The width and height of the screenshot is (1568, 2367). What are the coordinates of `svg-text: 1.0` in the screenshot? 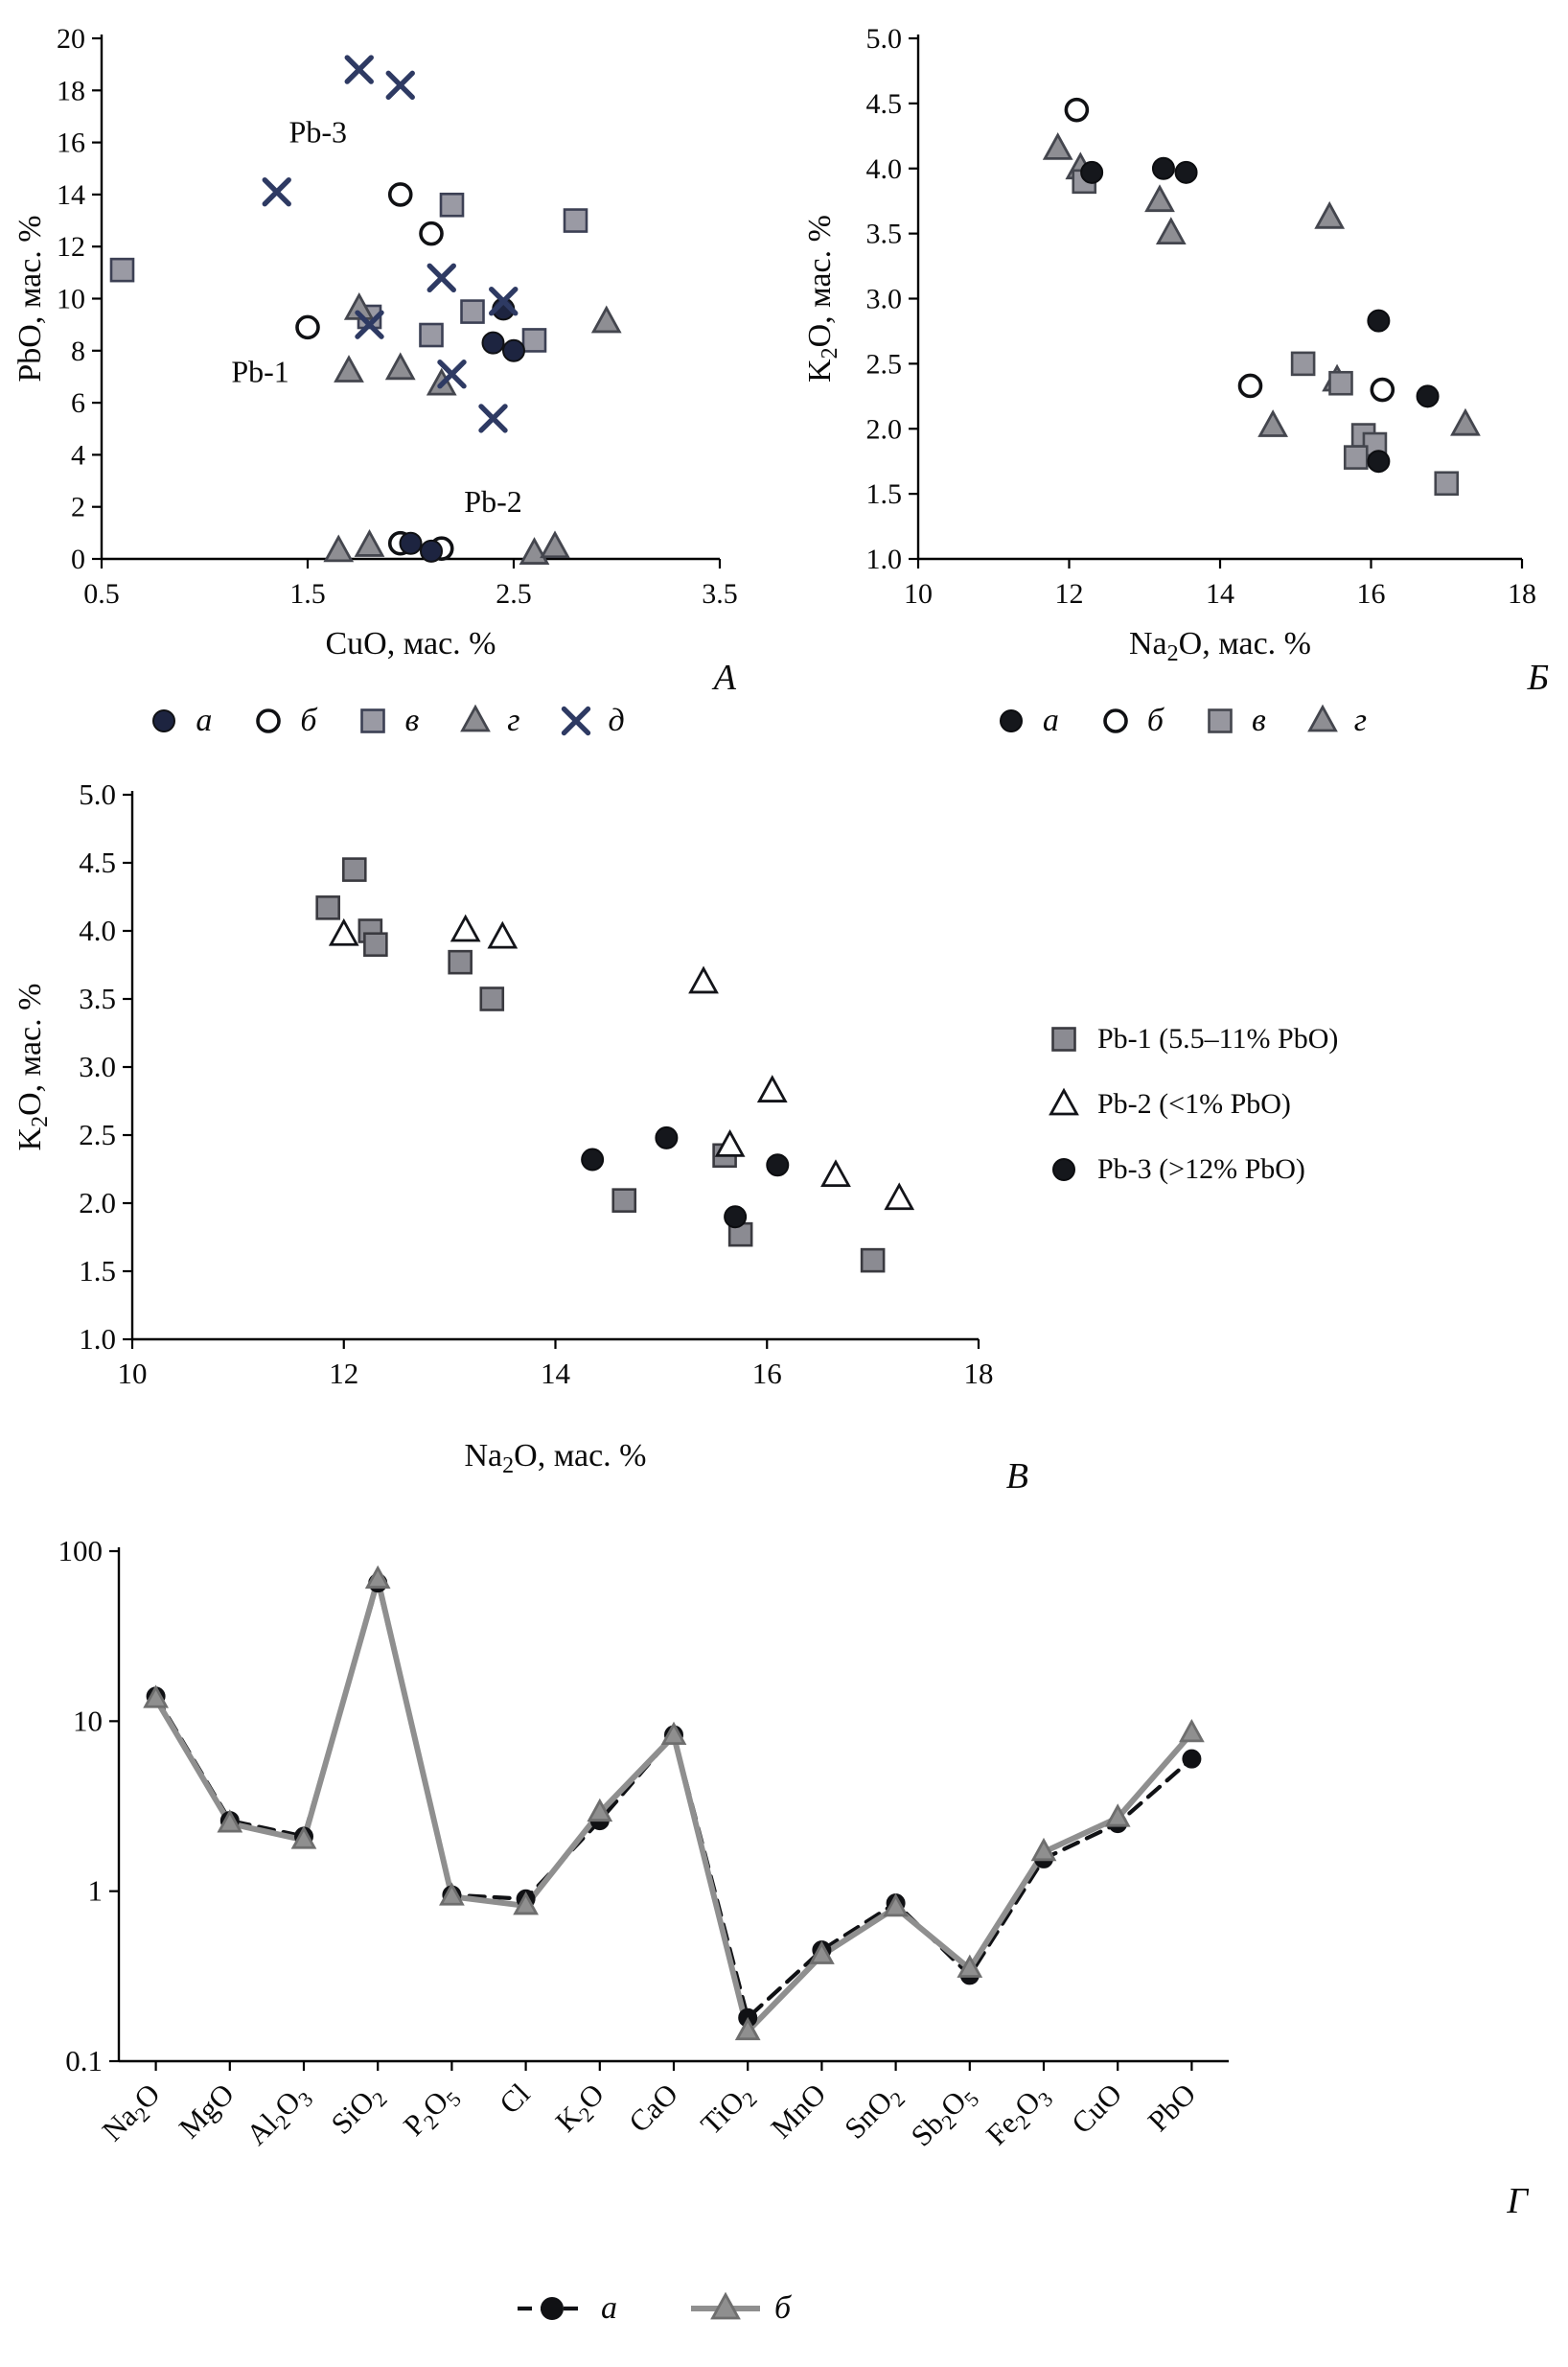 It's located at (97, 1339).